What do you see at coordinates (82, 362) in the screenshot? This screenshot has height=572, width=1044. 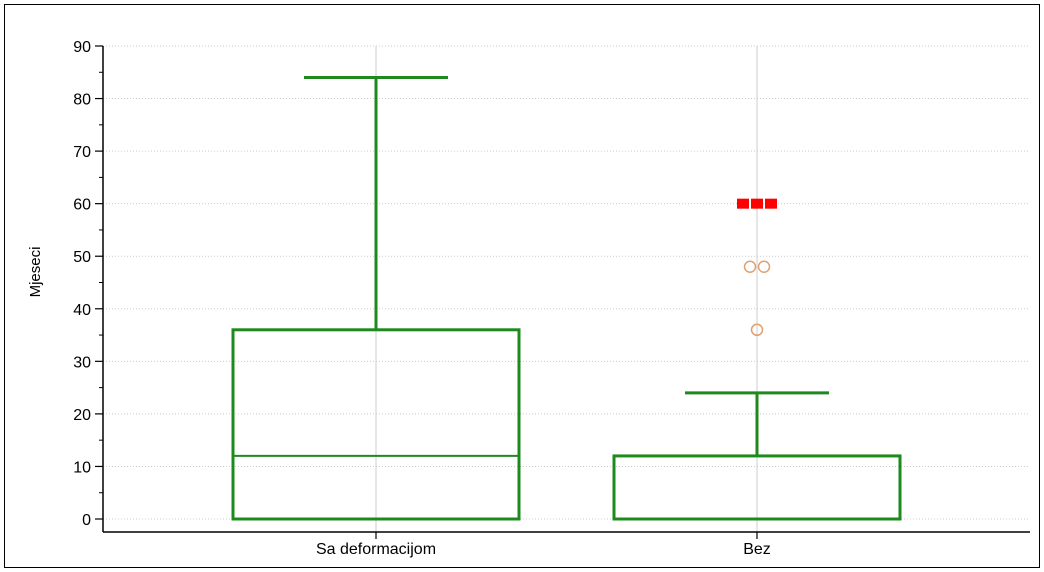 I see `y-tick-label-30: 30` at bounding box center [82, 362].